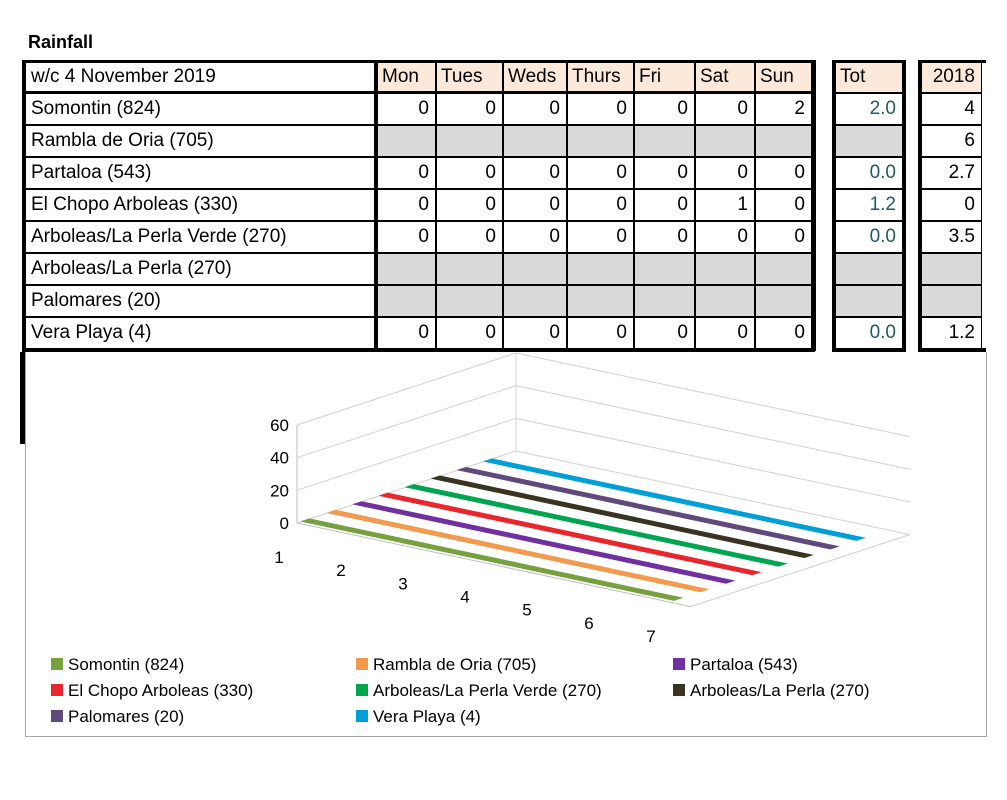 This screenshot has height=800, width=1007. What do you see at coordinates (22, 398) in the screenshot?
I see `table-border-extension` at bounding box center [22, 398].